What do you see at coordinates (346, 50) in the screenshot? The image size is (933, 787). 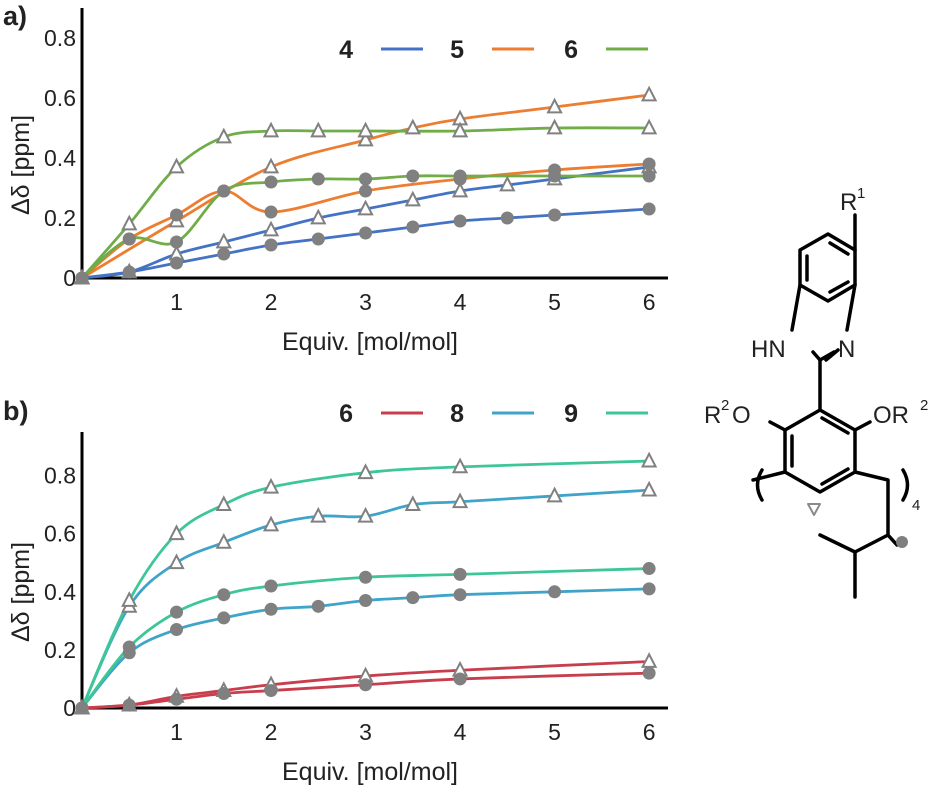 I see `legend-label: 4` at bounding box center [346, 50].